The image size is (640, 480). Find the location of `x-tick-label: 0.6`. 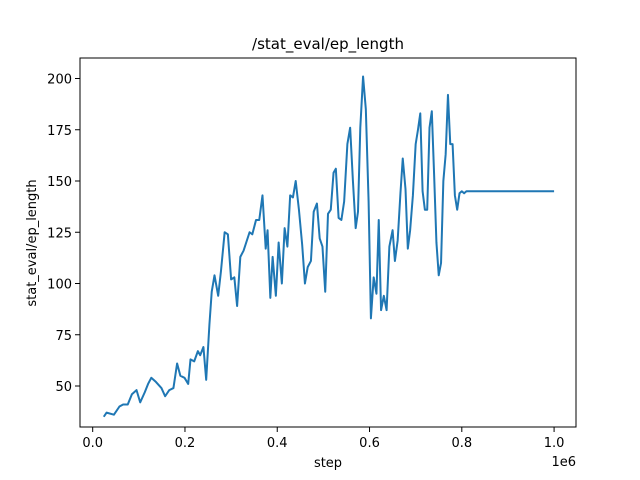

x-tick-label: 0.6 is located at coordinates (369, 443).